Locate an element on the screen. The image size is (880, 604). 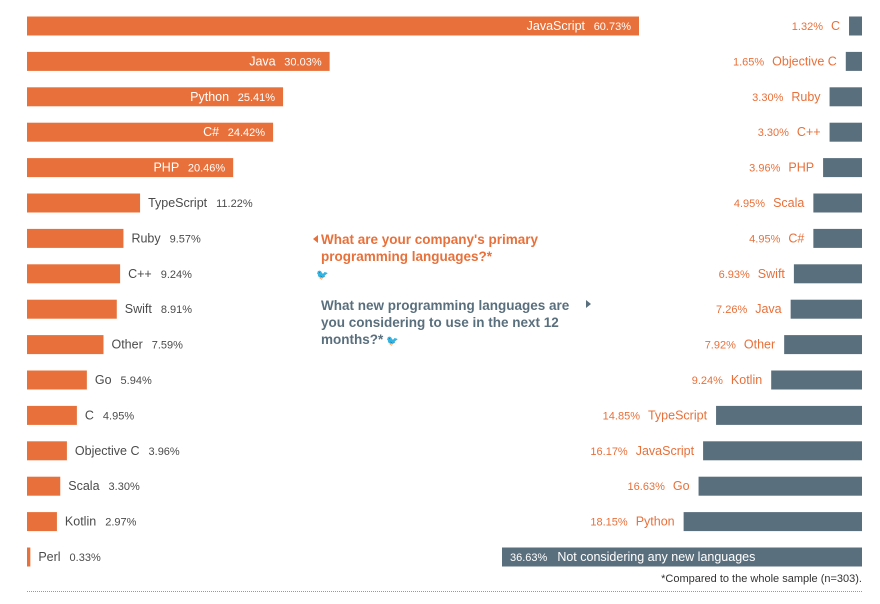
data-label: 16.17% is located at coordinates (609, 452).